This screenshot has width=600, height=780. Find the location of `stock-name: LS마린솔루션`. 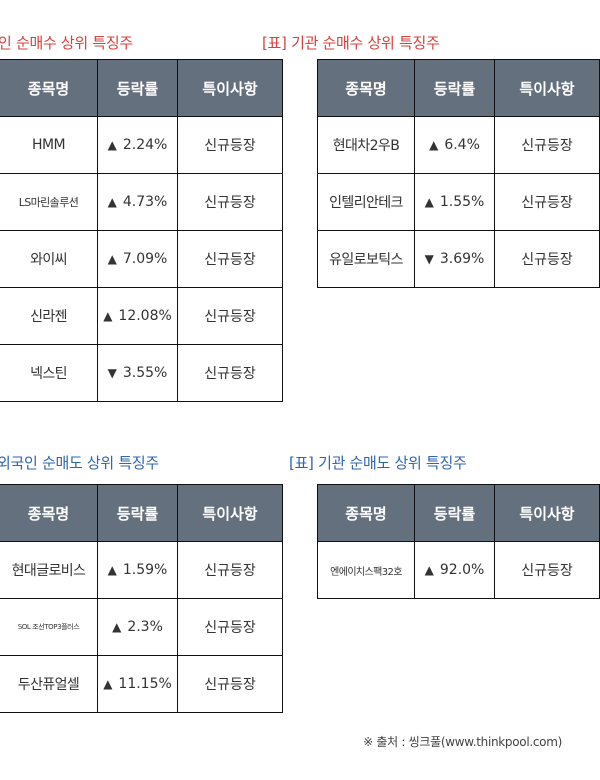

stock-name: LS마린솔루션 is located at coordinates (49, 202).